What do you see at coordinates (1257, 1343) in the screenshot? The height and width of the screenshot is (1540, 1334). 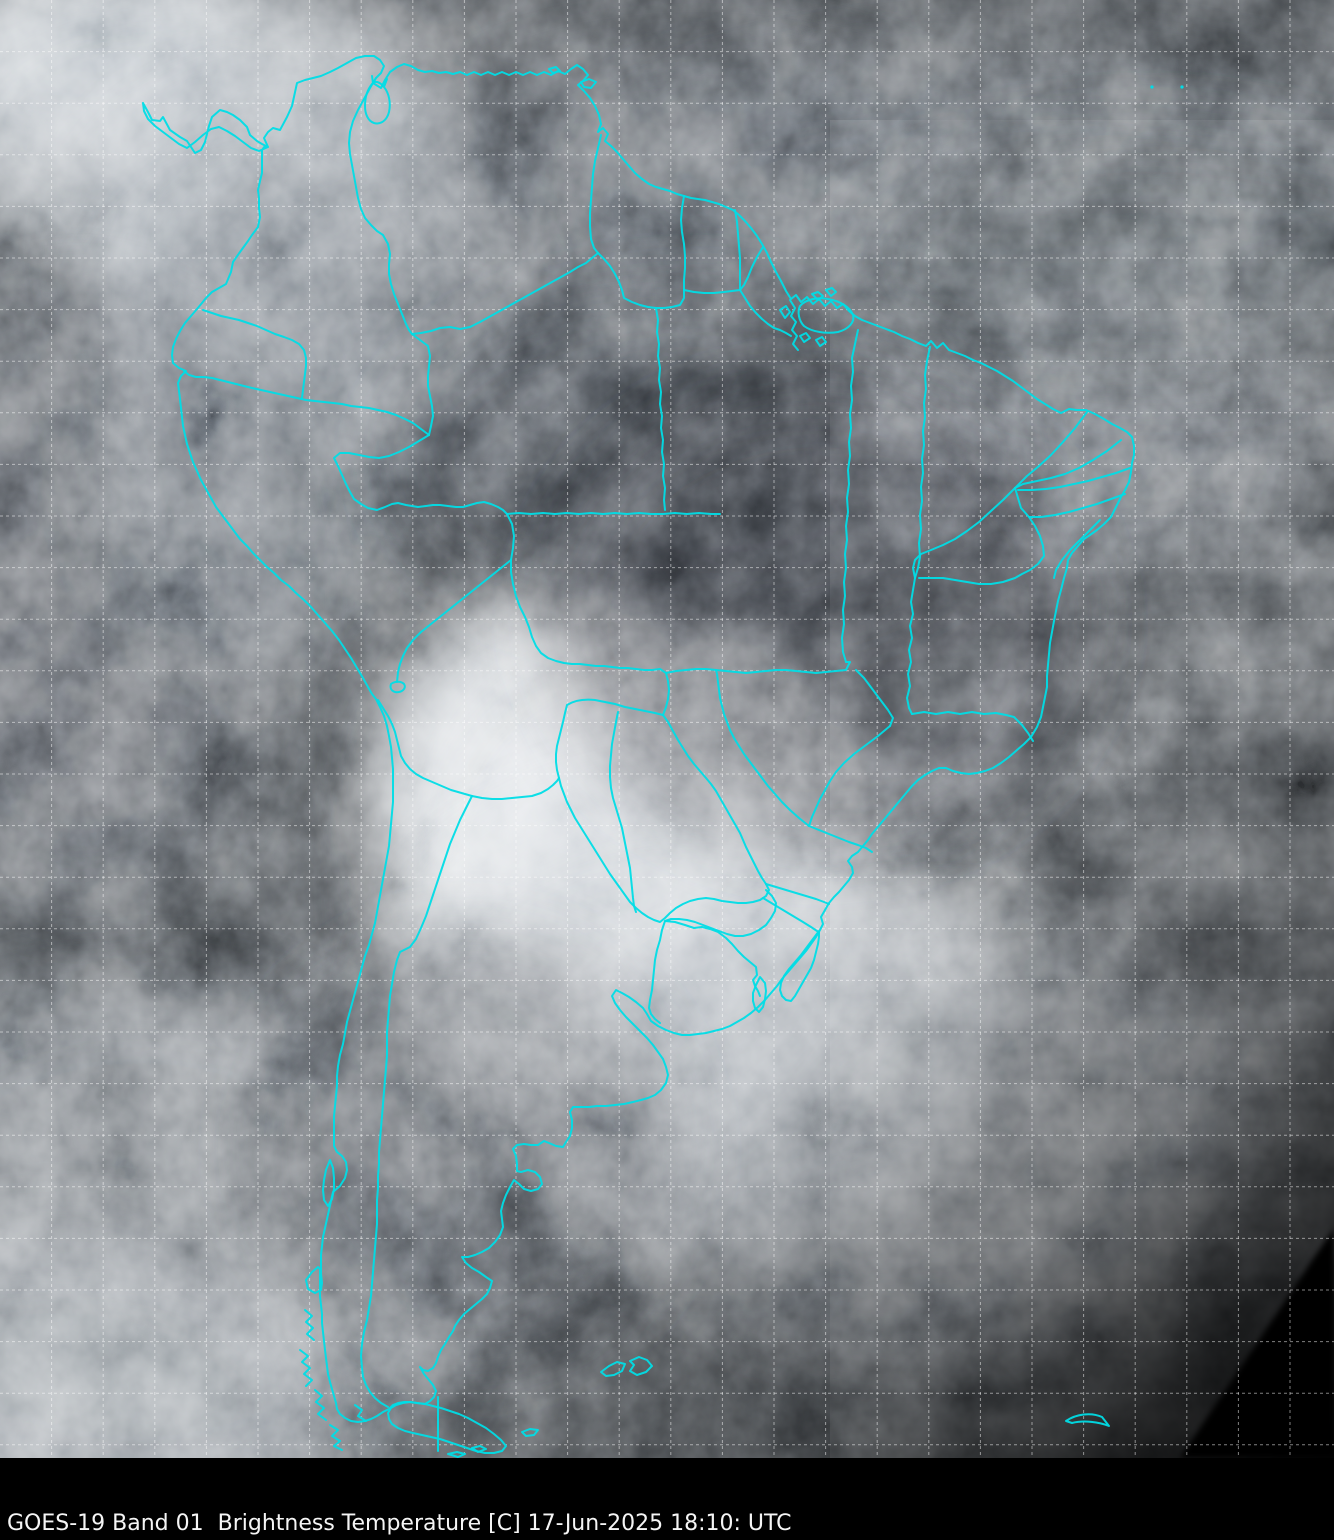 I see `earth-limb-dark-corner` at bounding box center [1257, 1343].